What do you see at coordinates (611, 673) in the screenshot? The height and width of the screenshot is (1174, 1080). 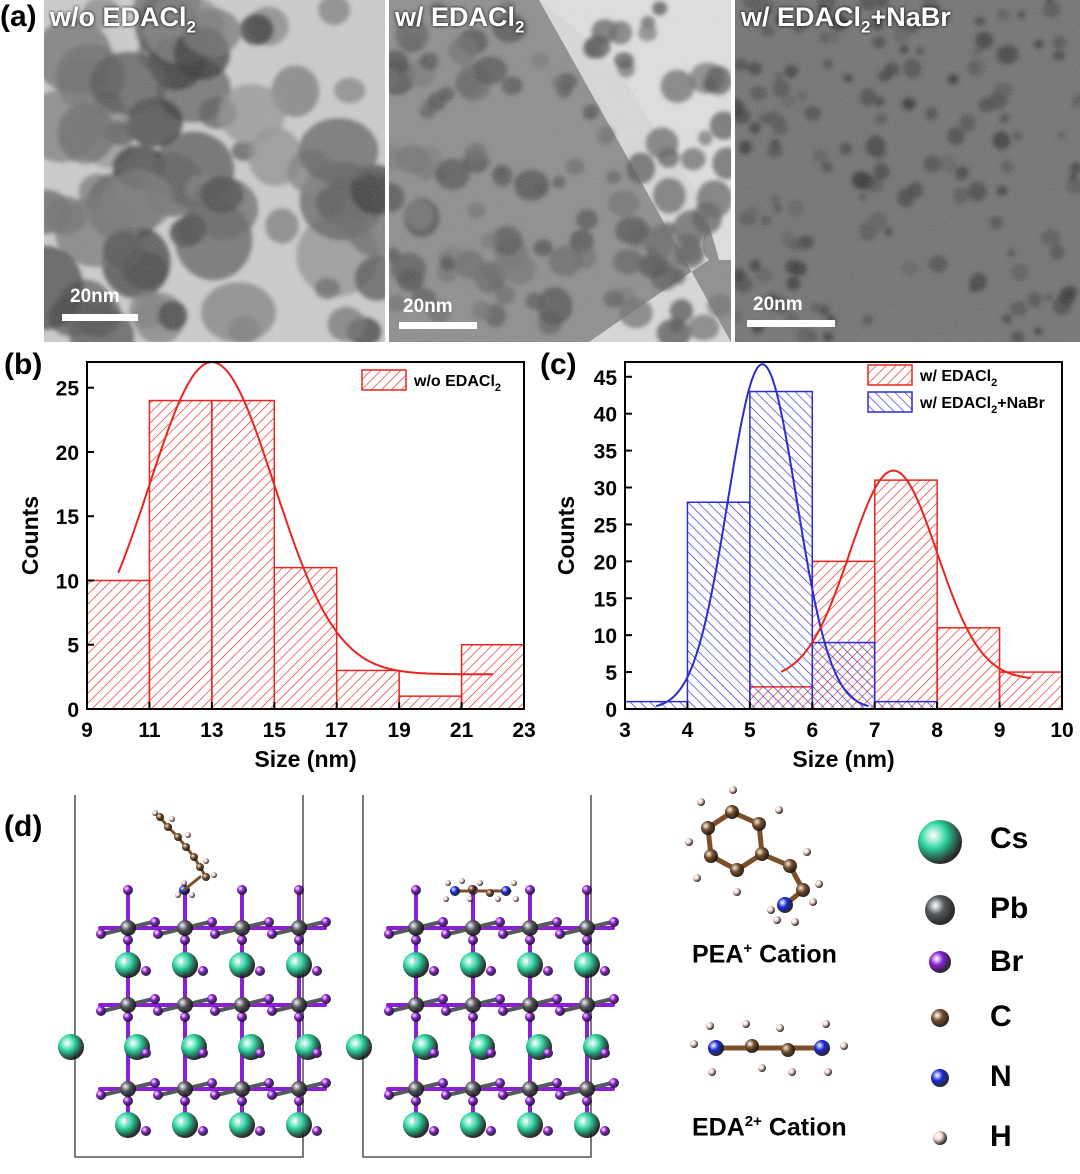 I see `y-tick-label: 5` at bounding box center [611, 673].